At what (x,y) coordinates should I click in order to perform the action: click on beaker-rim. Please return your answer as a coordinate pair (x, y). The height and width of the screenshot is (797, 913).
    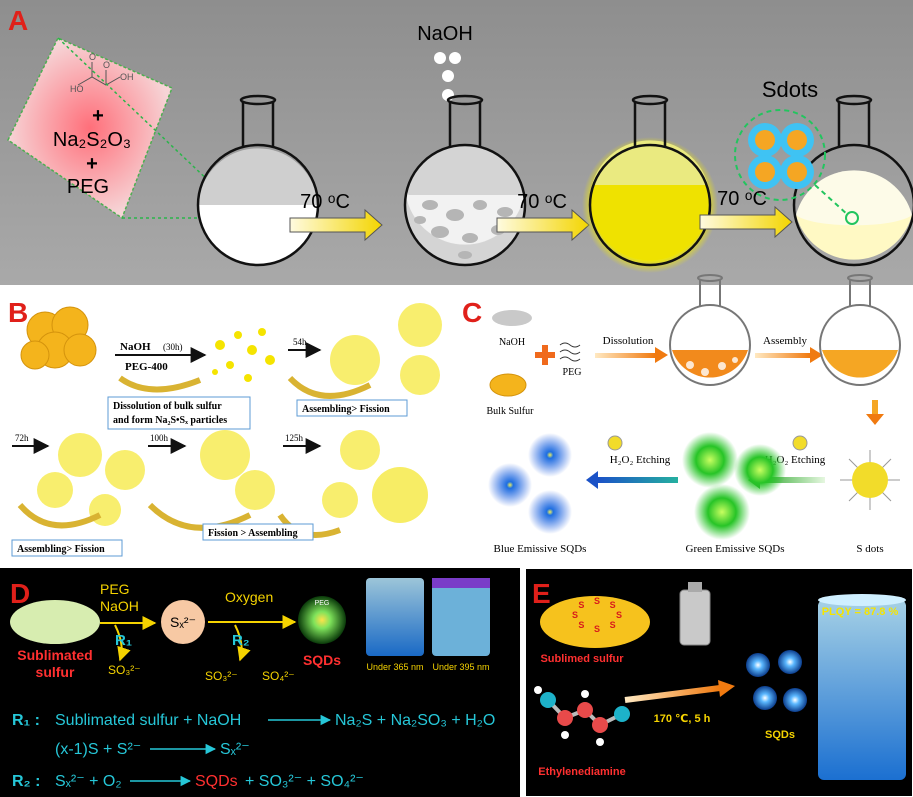
    Looking at the image, I should click on (862, 600).